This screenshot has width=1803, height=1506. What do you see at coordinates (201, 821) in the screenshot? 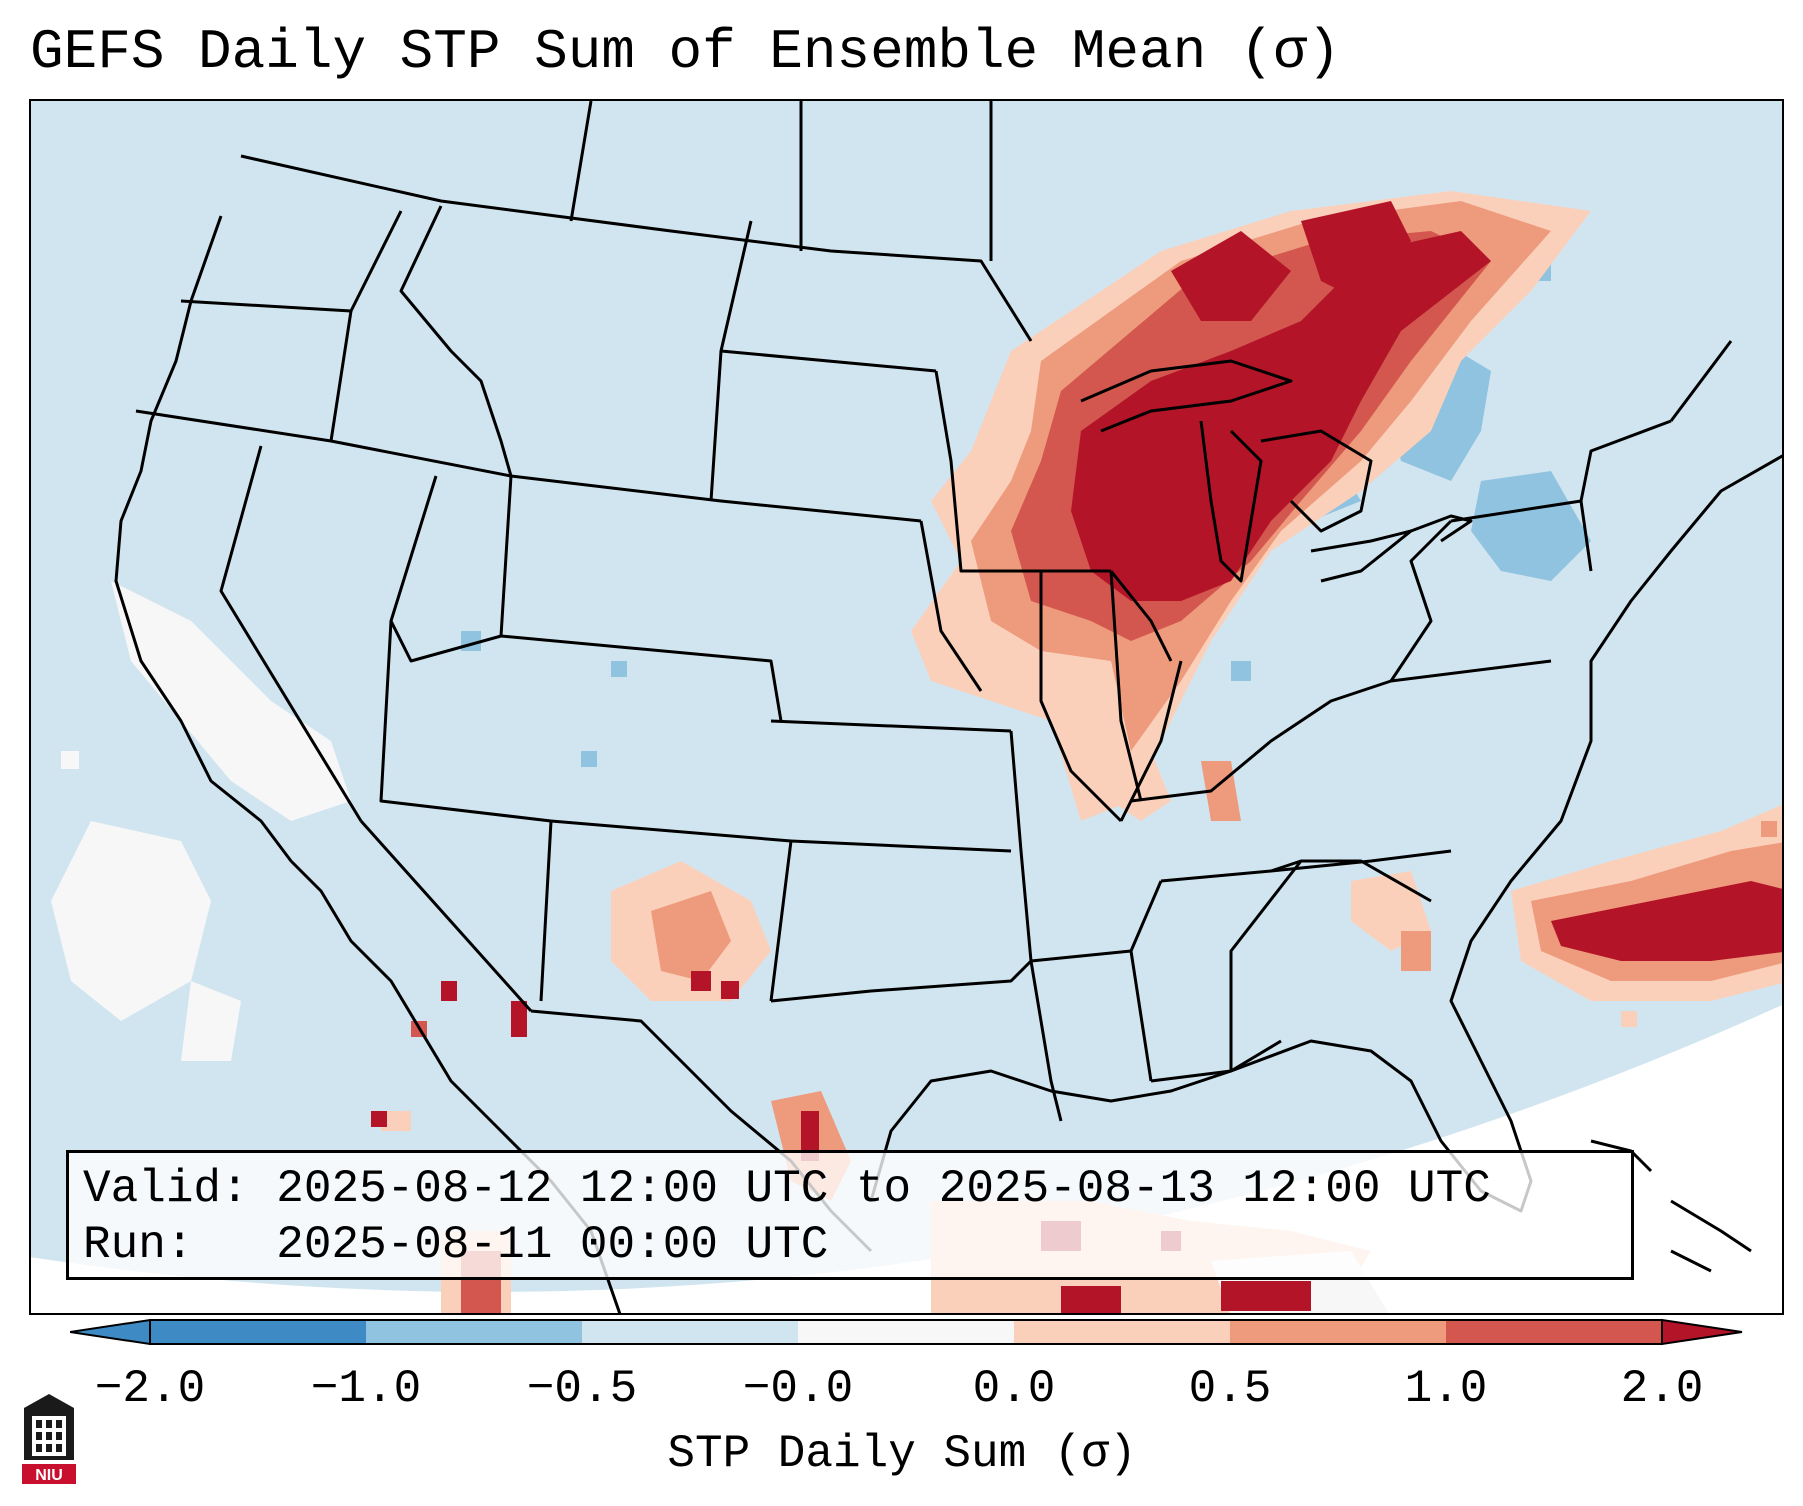
I see `near-zero-west-coast` at bounding box center [201, 821].